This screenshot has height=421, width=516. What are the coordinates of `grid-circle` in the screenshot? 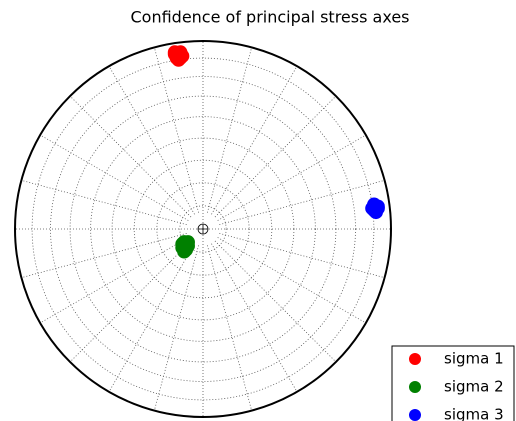 It's located at (203, 229).